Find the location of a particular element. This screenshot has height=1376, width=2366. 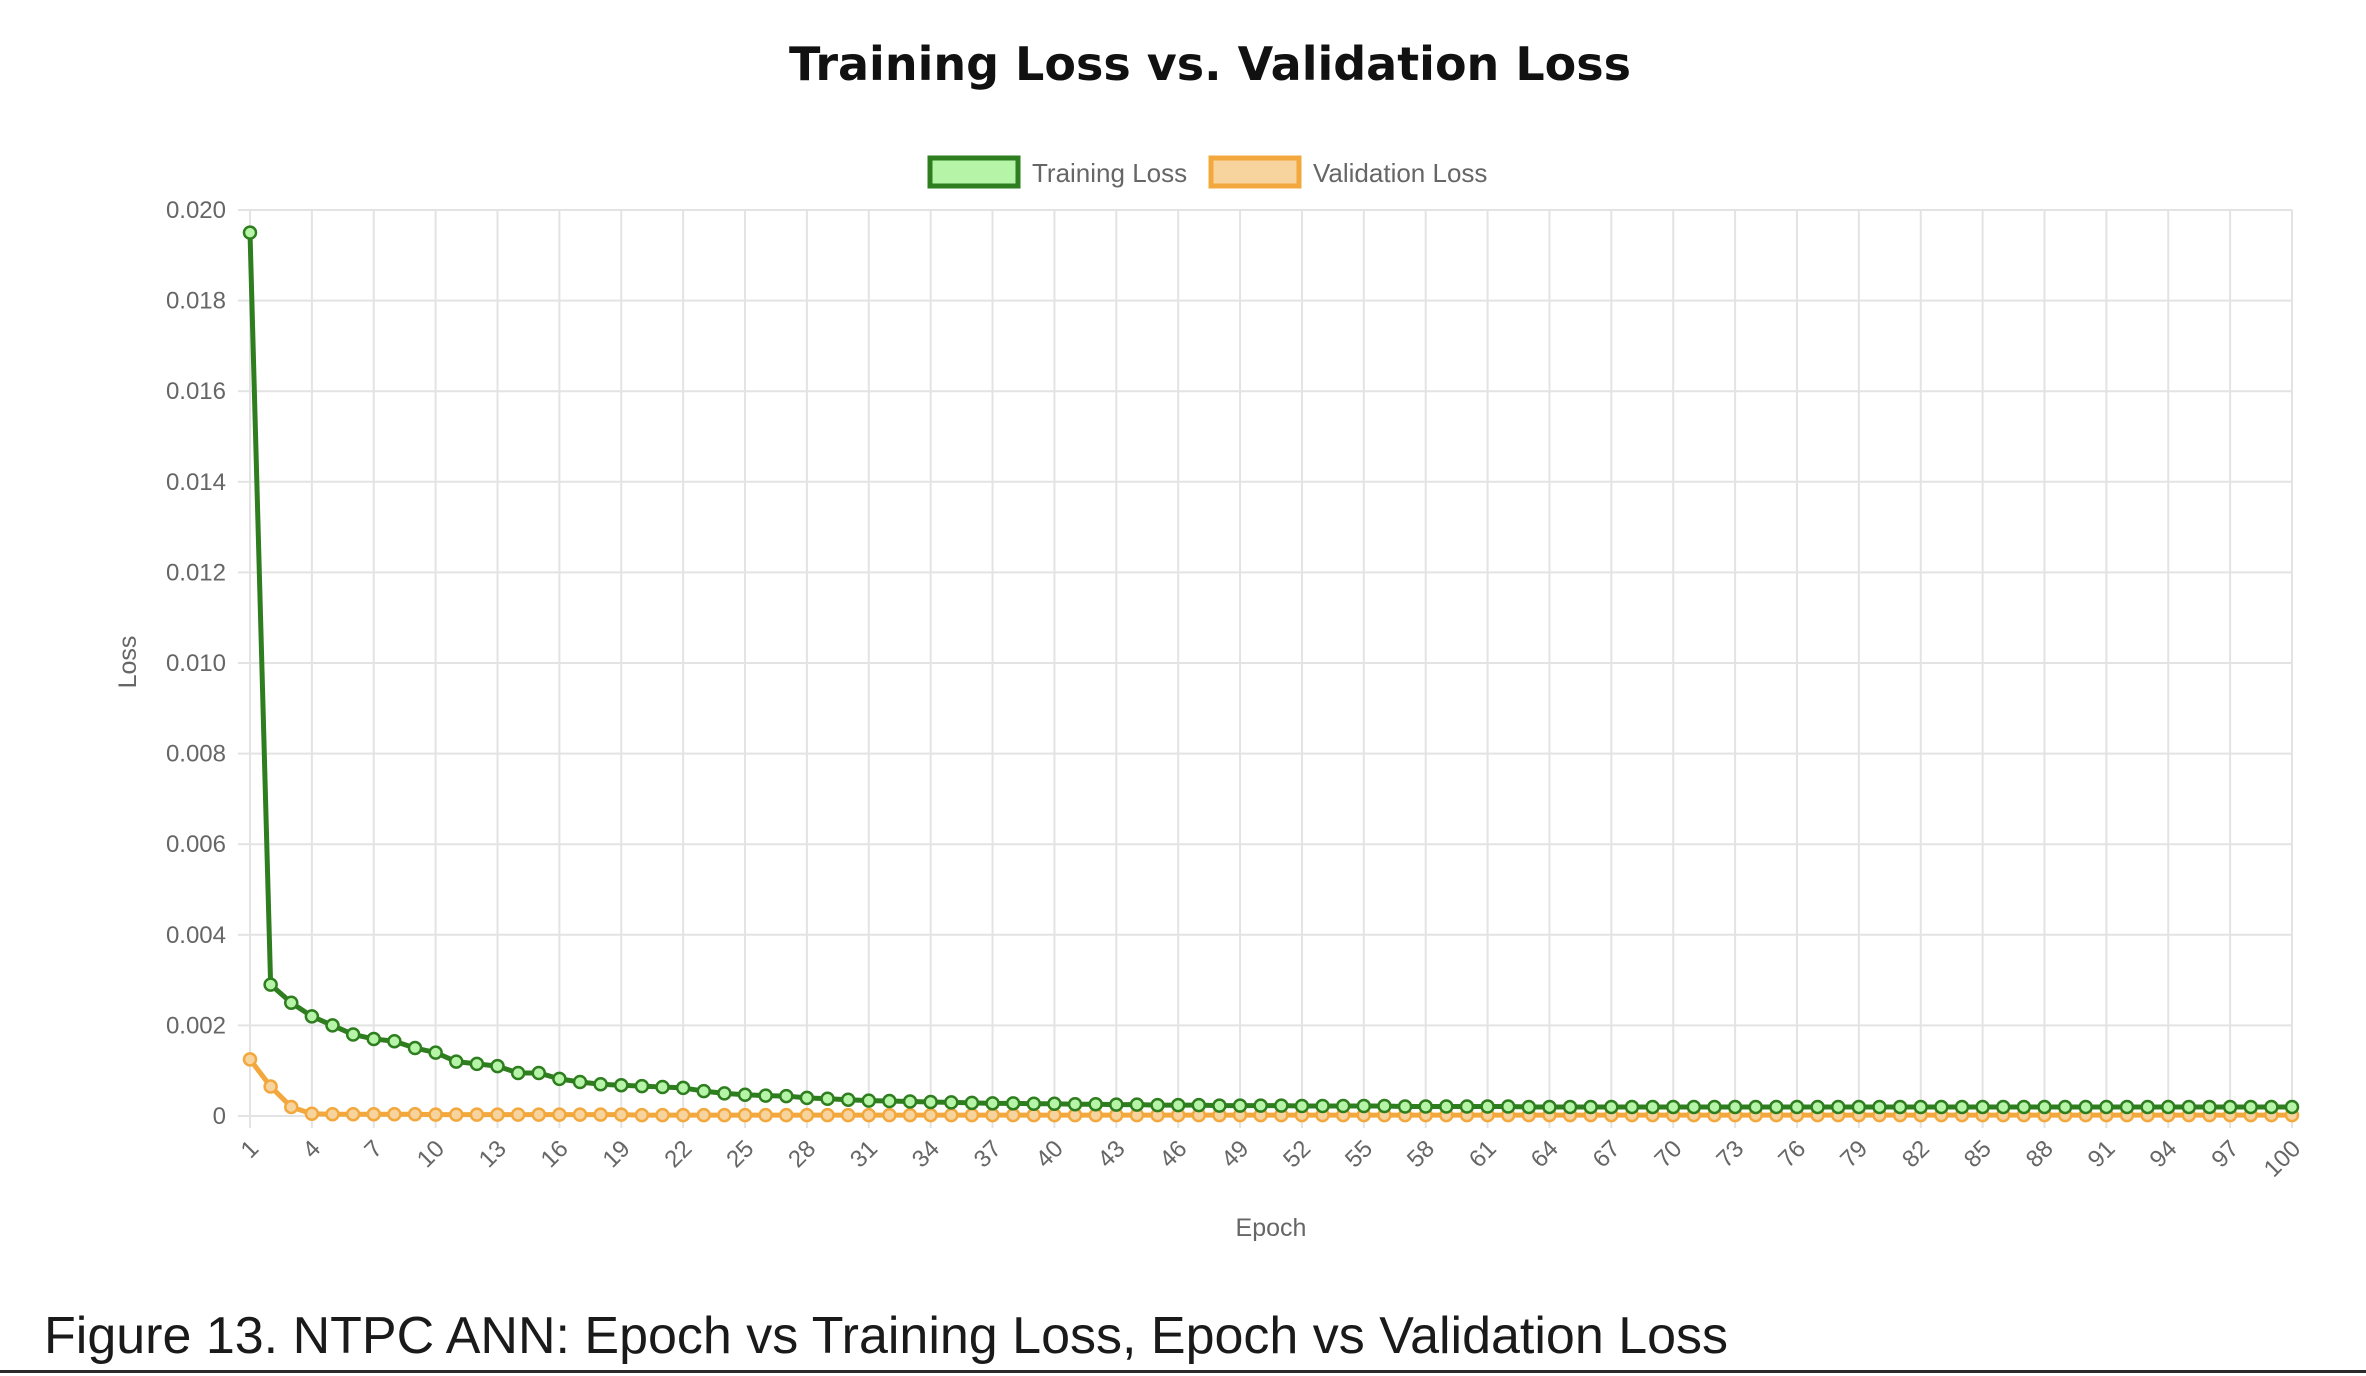

legend-item-training-loss: Training Loss is located at coordinates (1057, 172).